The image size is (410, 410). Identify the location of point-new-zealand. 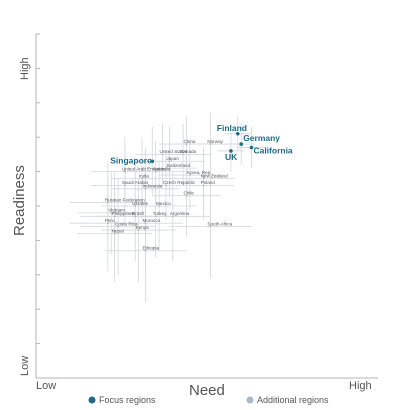
(203, 178).